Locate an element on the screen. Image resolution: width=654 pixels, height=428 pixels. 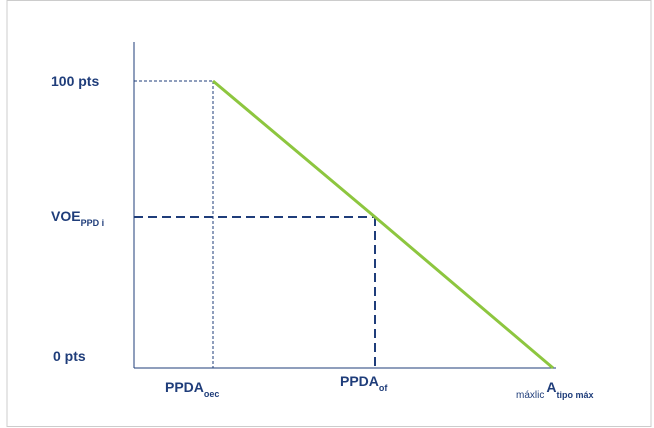
y-tick-label-voe: VOEPPD i is located at coordinates (77, 218).